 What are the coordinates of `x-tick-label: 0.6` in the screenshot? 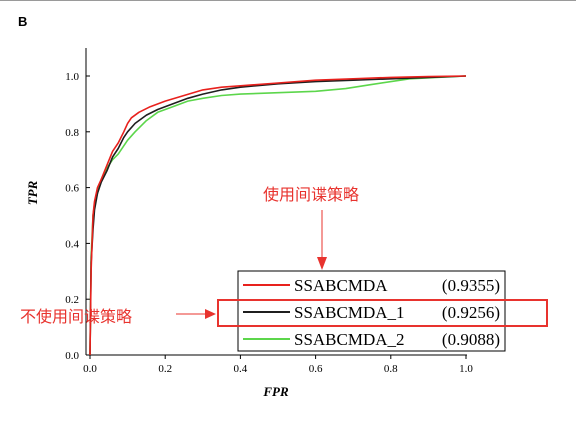 It's located at (316, 369).